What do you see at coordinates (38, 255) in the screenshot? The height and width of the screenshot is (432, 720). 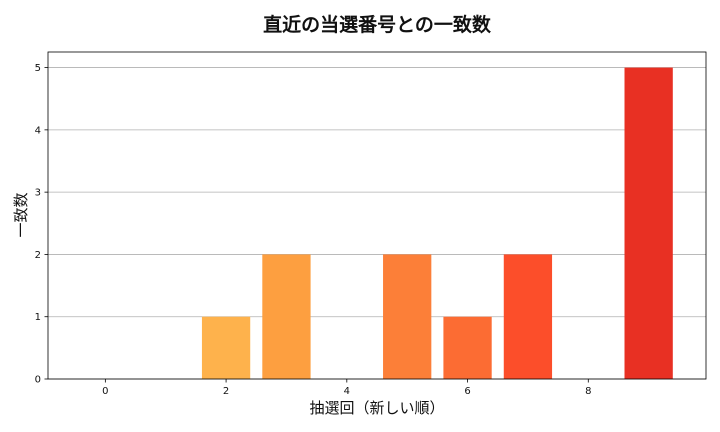 I see `y-tick-label: 2` at bounding box center [38, 255].